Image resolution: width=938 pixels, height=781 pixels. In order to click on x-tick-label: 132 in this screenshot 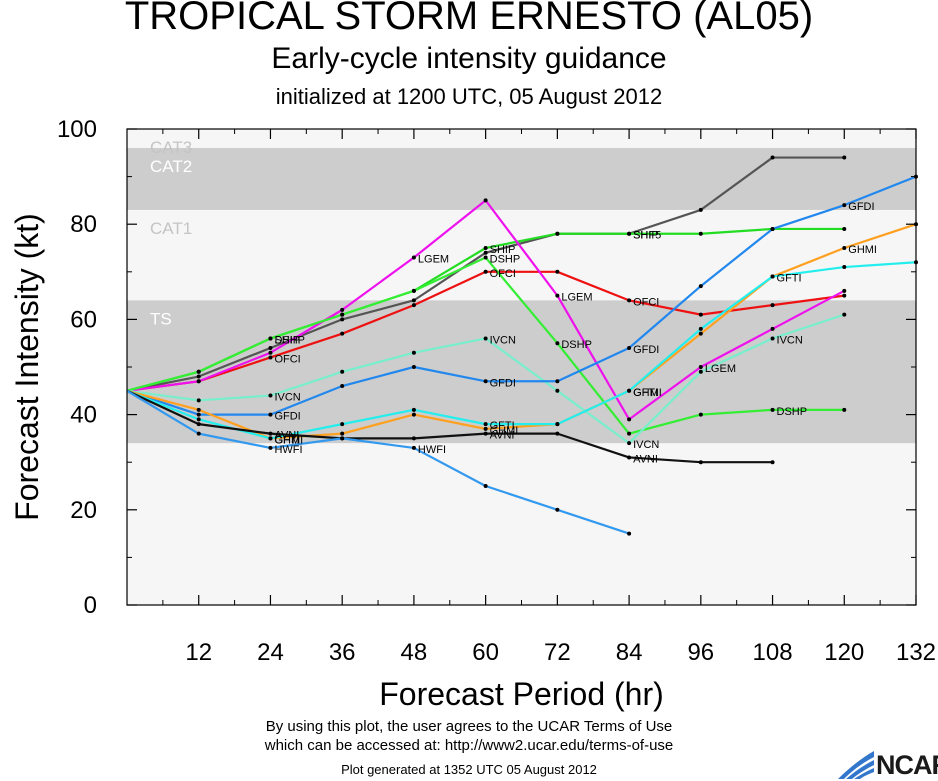, I will do `click(916, 652)`.